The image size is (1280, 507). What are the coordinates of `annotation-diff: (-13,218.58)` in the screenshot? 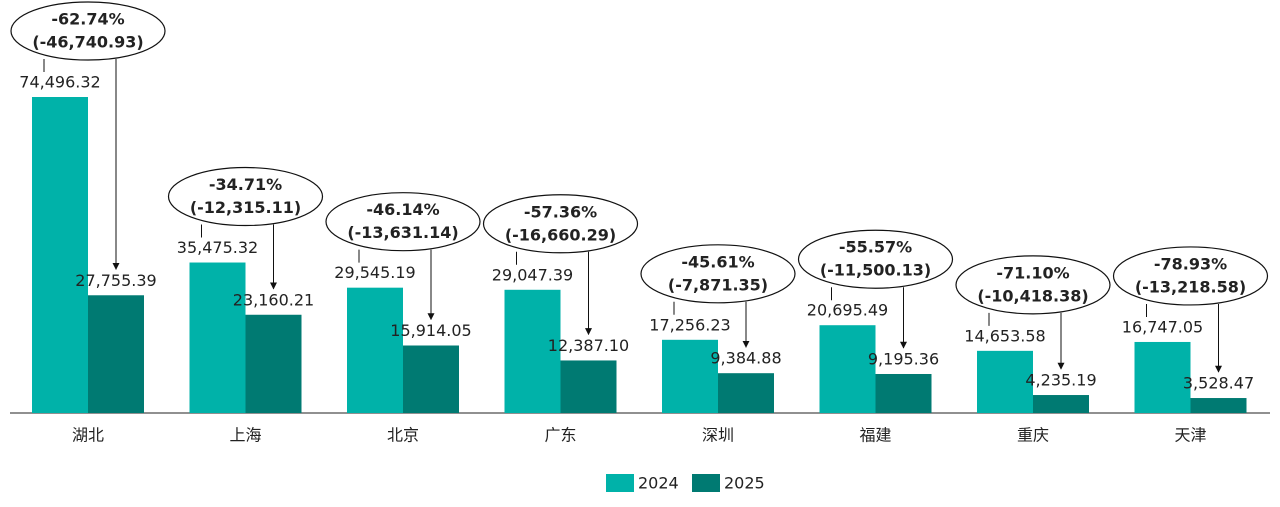 It's located at (1190, 286).